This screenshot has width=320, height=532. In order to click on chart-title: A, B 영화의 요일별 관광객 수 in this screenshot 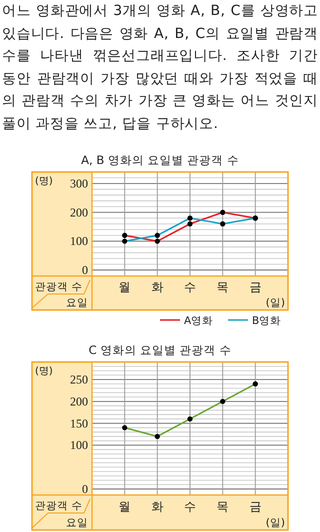, I will do `click(160, 160)`.